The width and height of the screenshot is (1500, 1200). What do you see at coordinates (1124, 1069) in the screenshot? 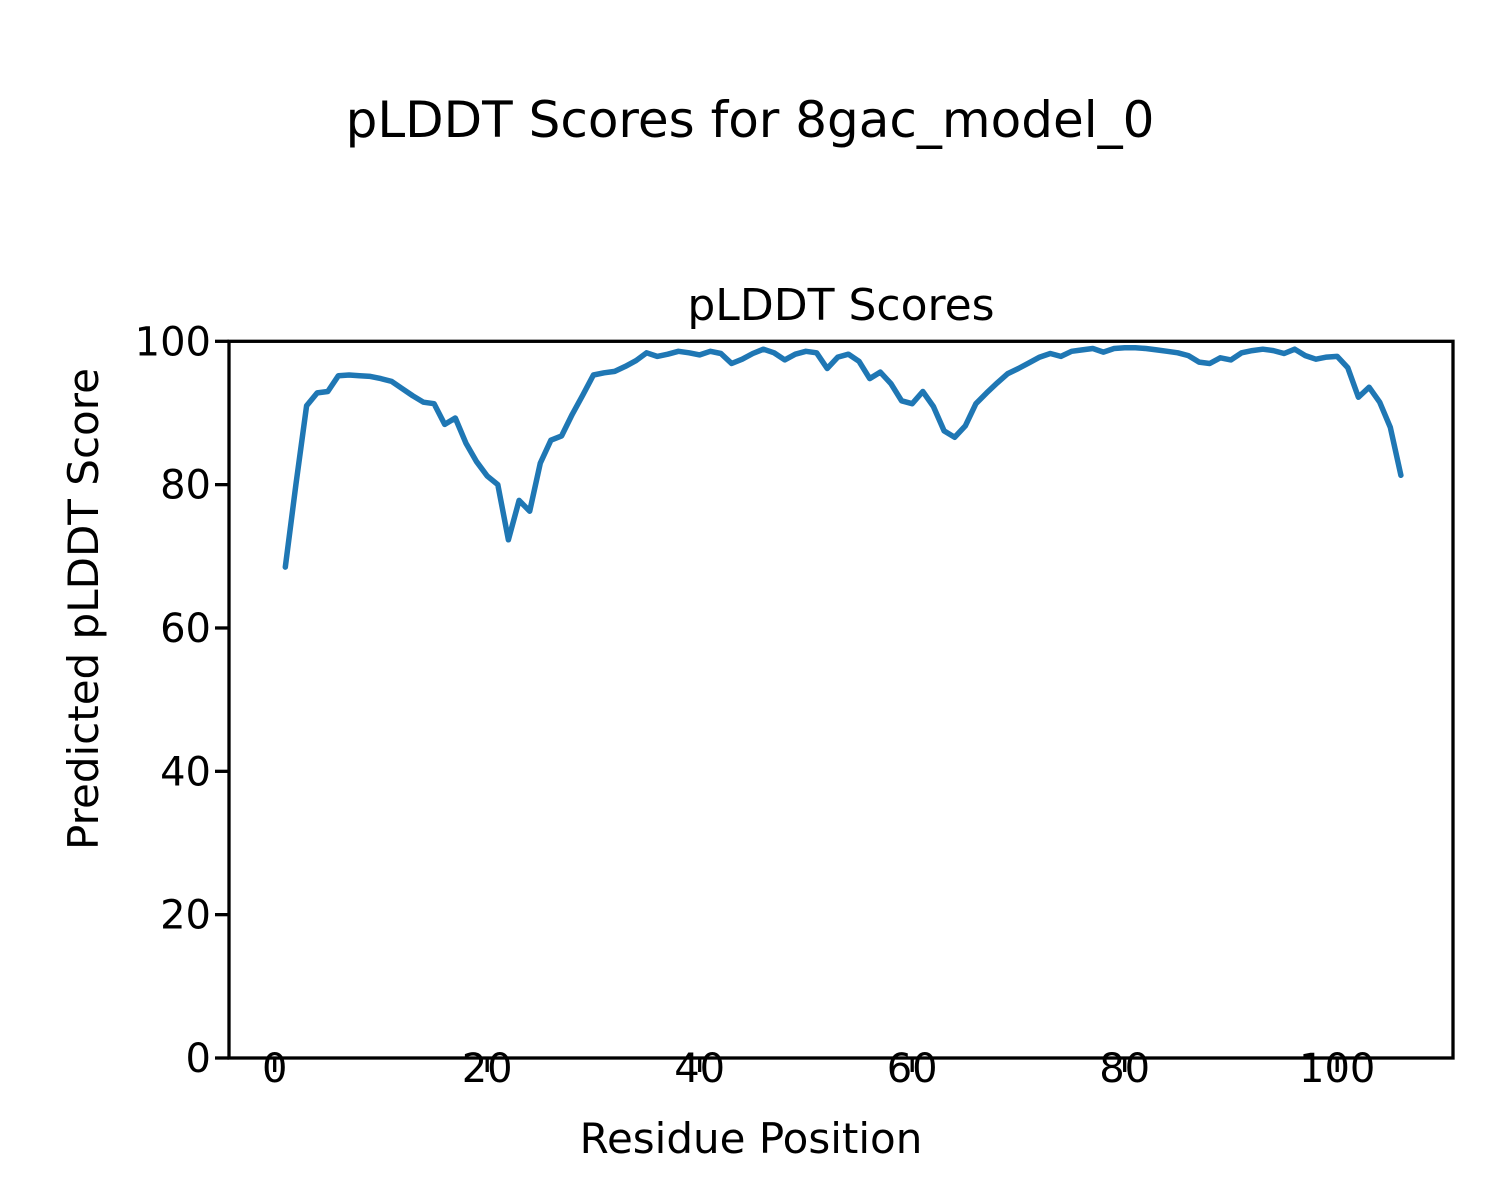
I see `x-tick-label: 80` at bounding box center [1124, 1069].